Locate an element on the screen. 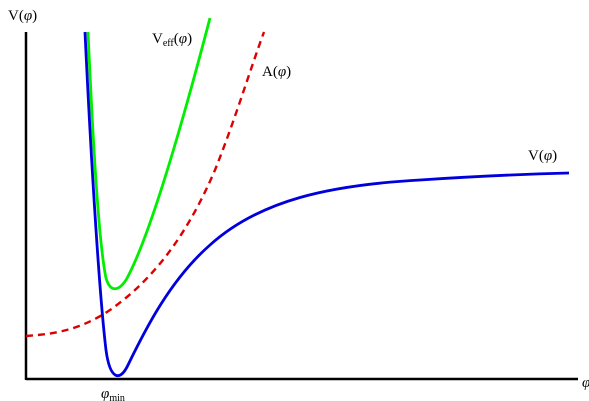  curve-Veff is located at coordinates (149, 154).